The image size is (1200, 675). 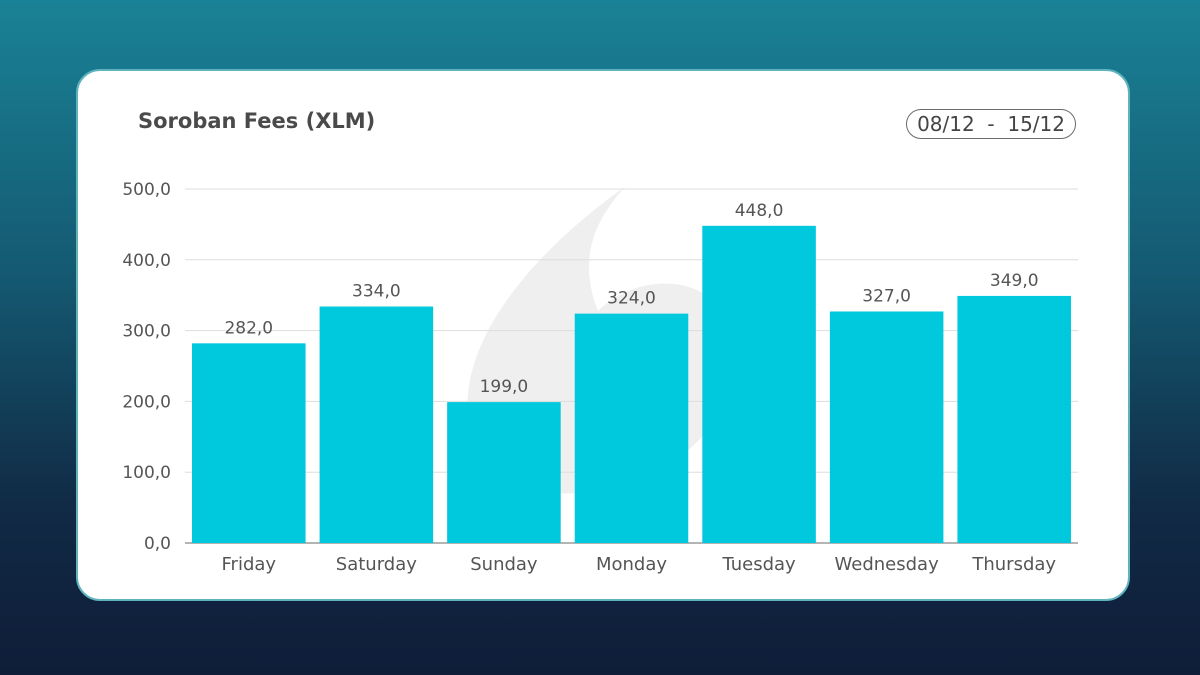 I want to click on x-tick-label: Tuesday, so click(x=758, y=564).